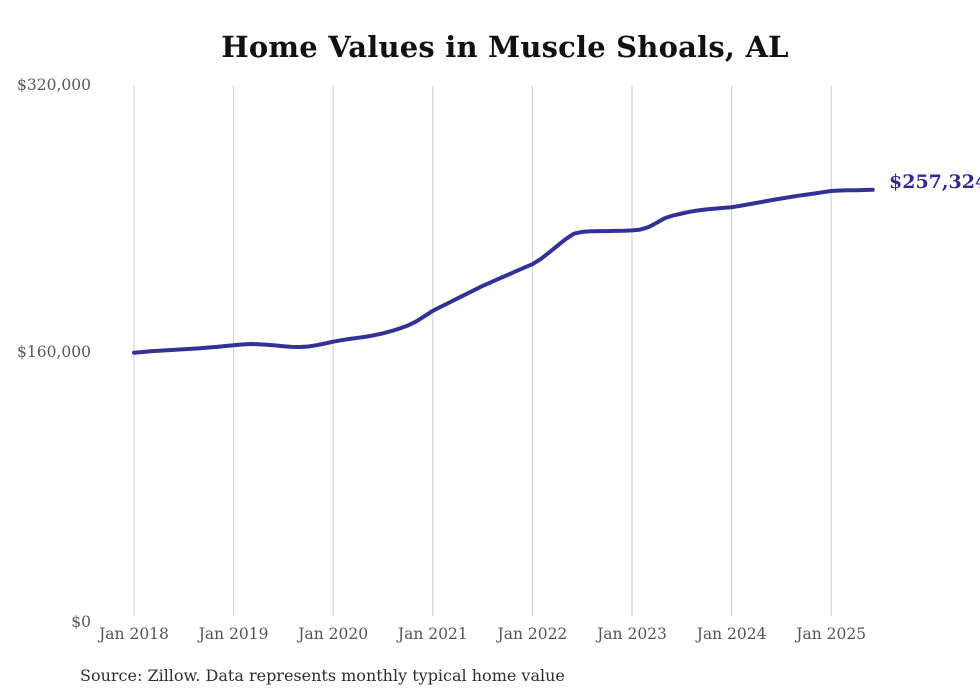  Describe the element at coordinates (505, 47) in the screenshot. I see `chart-title: Home Values in Muscle Shoals, AL` at that location.